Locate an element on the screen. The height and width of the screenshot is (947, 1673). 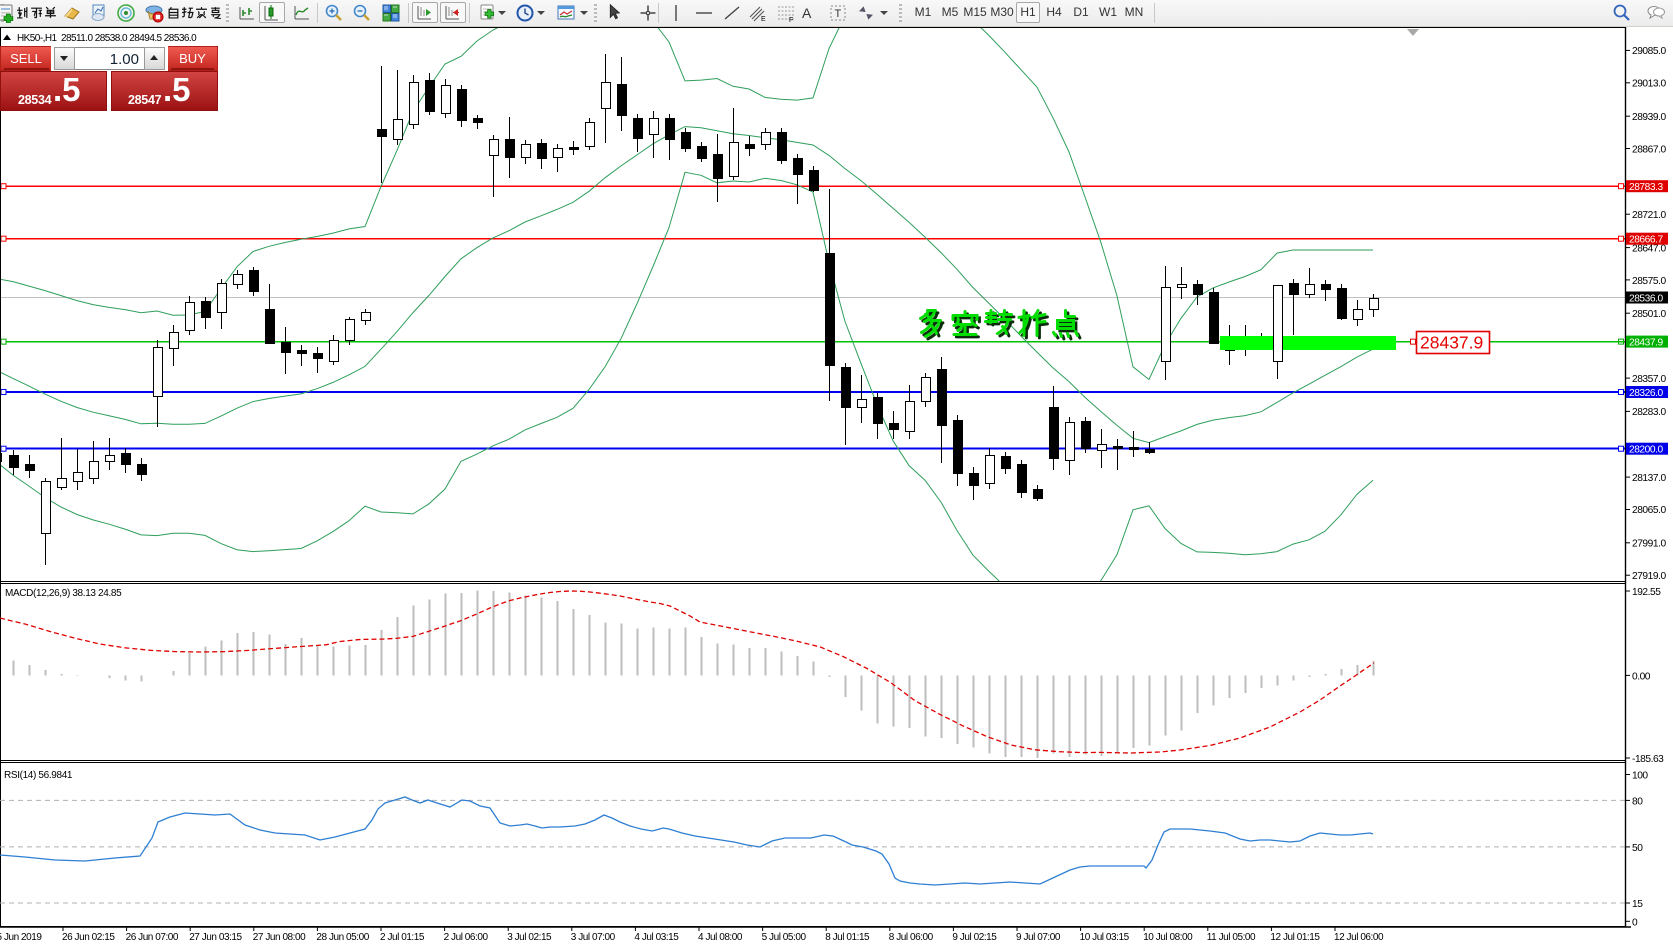
svg-text: 28647.0 is located at coordinates (1649, 248).